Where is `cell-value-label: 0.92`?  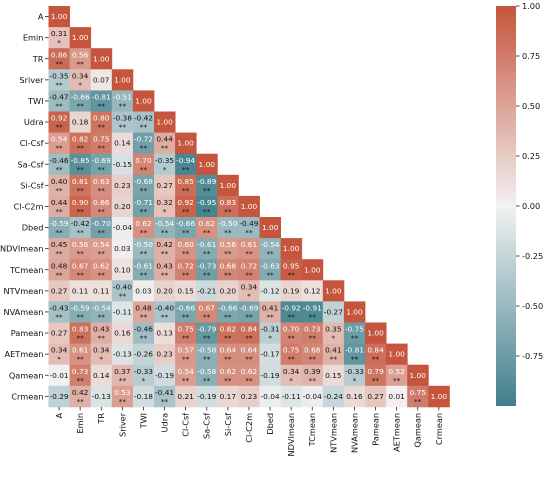 cell-value-label: 0.92 is located at coordinates (59, 118).